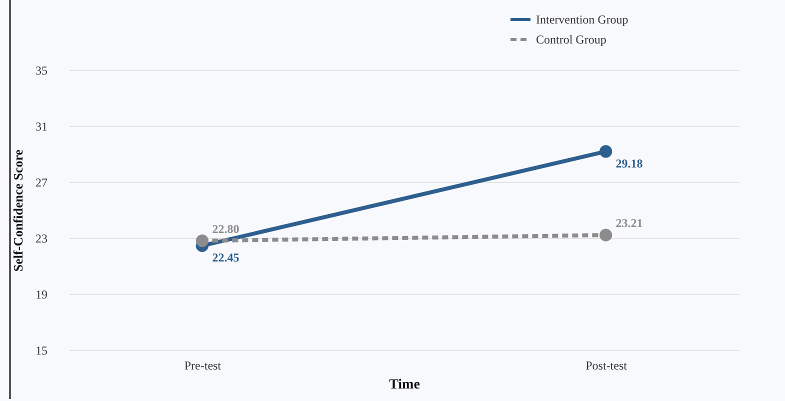  Describe the element at coordinates (571, 39) in the screenshot. I see `legend-label: Control Group` at that location.